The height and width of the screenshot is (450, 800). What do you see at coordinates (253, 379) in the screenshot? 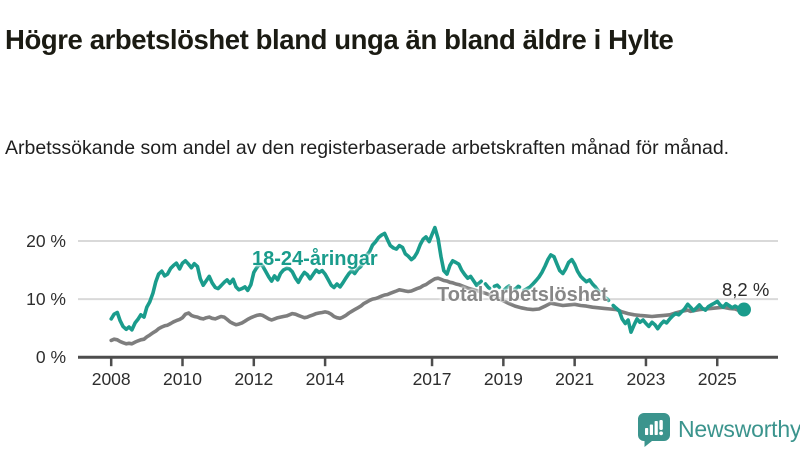
I see `x-tick-label: 2012` at bounding box center [253, 379].